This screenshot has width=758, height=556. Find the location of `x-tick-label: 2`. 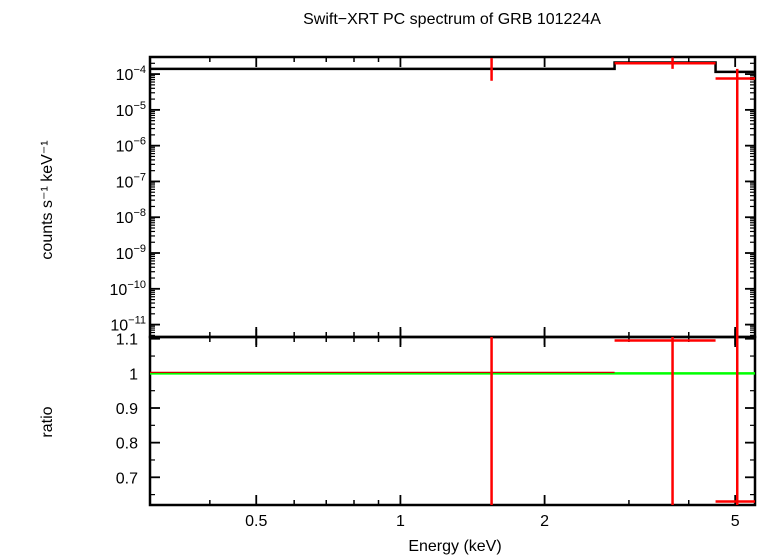

x-tick-label: 2 is located at coordinates (544, 521).